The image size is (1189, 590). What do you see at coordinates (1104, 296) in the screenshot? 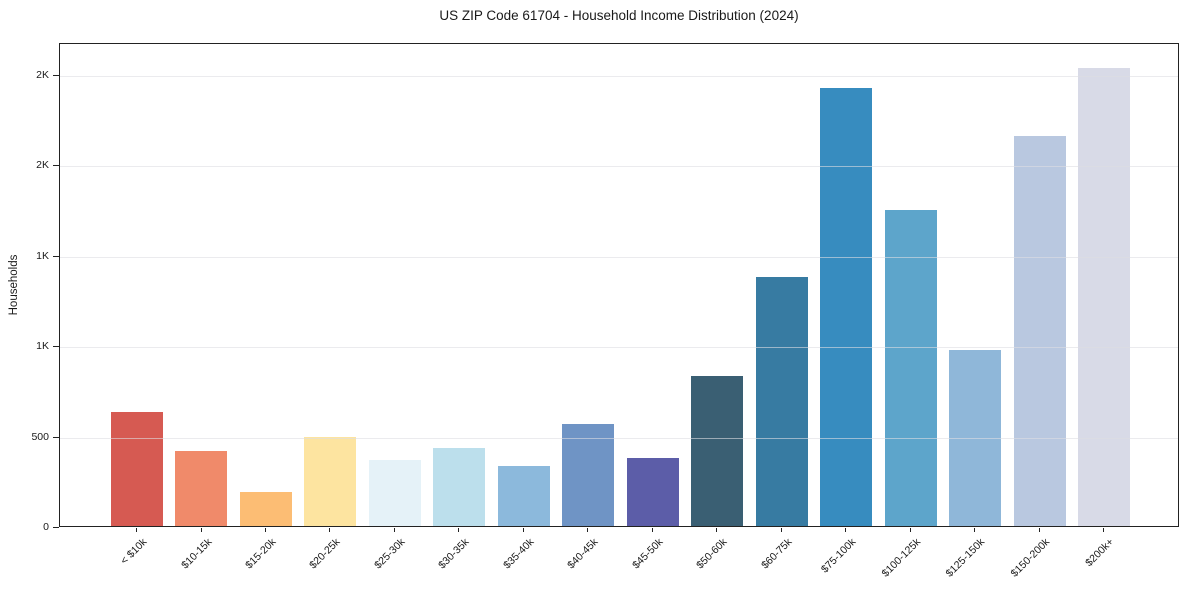
I see `bar-$200k+` at bounding box center [1104, 296].